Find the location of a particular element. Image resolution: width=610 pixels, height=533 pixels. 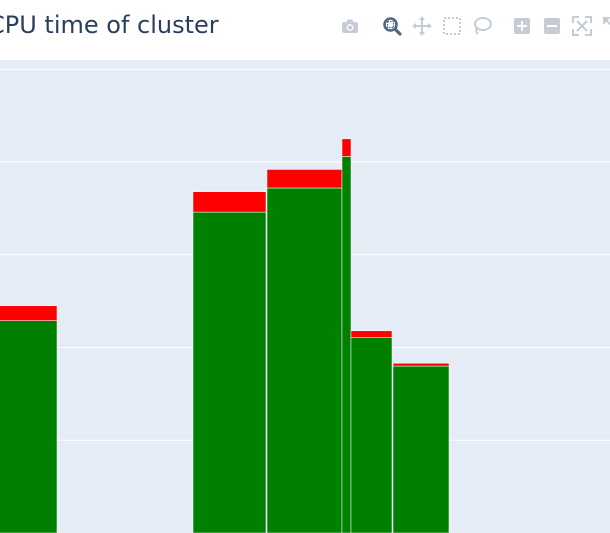

zoom-icon is located at coordinates (392, 26).